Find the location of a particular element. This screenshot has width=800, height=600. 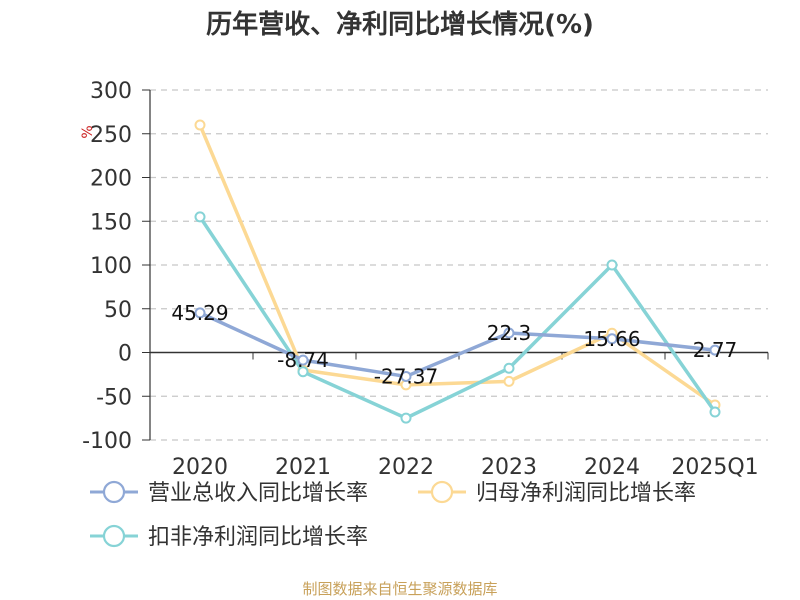

data-label: -27.37 is located at coordinates (406, 376).